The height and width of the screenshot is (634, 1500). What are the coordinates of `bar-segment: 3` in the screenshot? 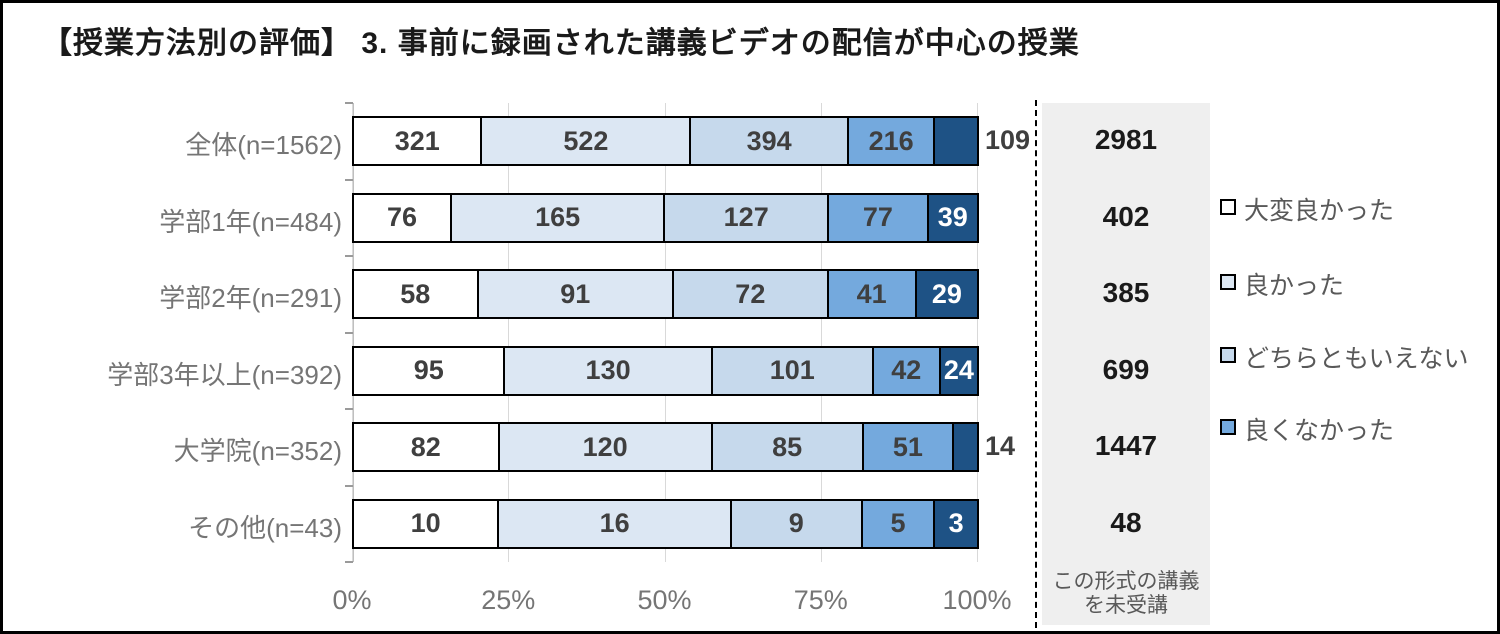 It's located at (956, 523).